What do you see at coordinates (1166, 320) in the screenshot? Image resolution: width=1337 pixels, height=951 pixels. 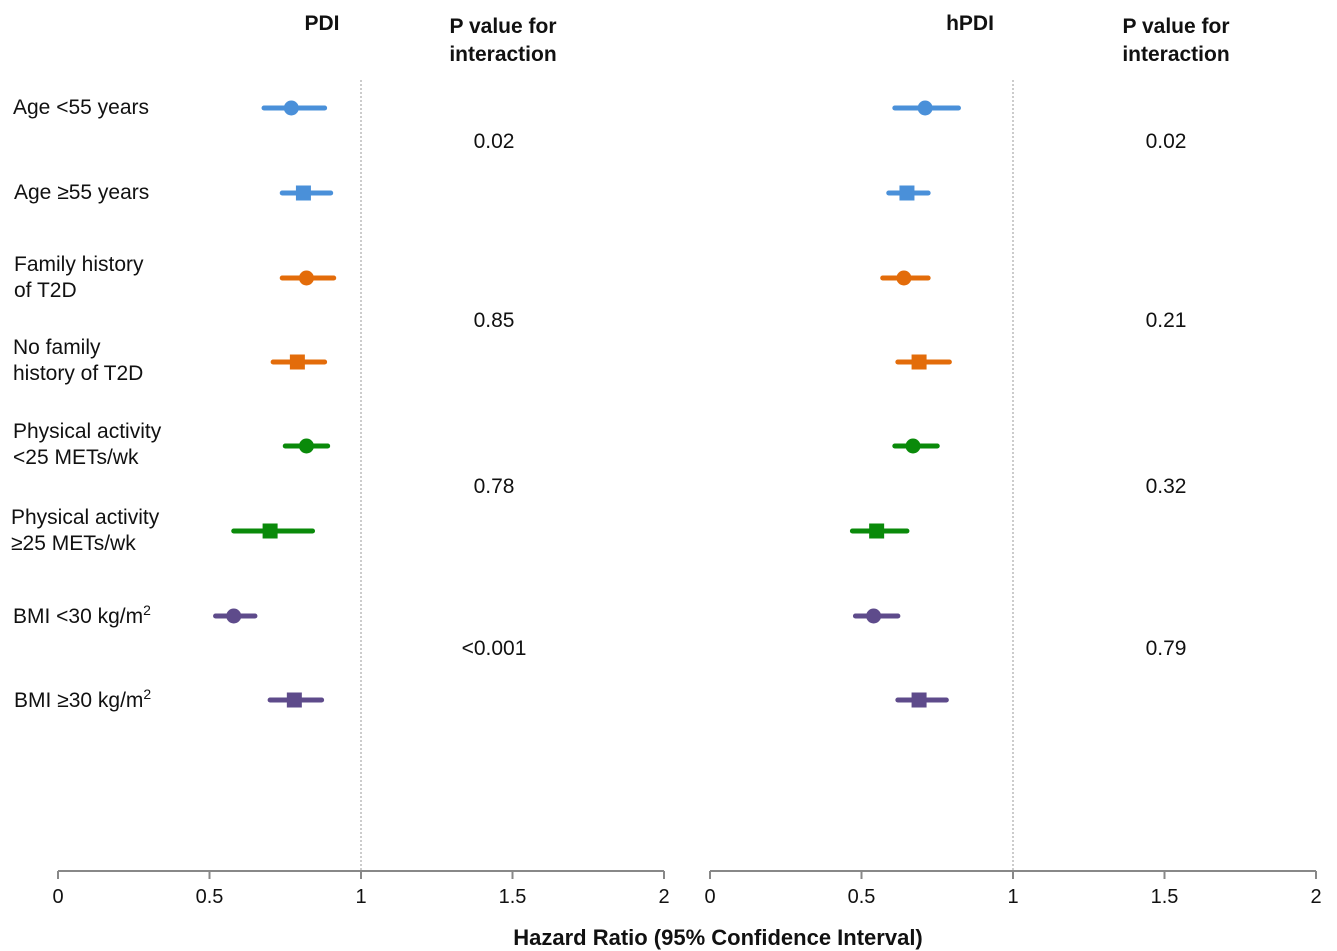 I see `pvalue: 0.21` at bounding box center [1166, 320].